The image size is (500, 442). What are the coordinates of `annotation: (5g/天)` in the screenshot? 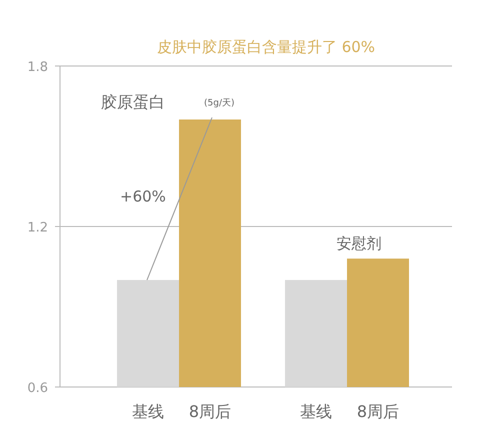 It's located at (219, 103).